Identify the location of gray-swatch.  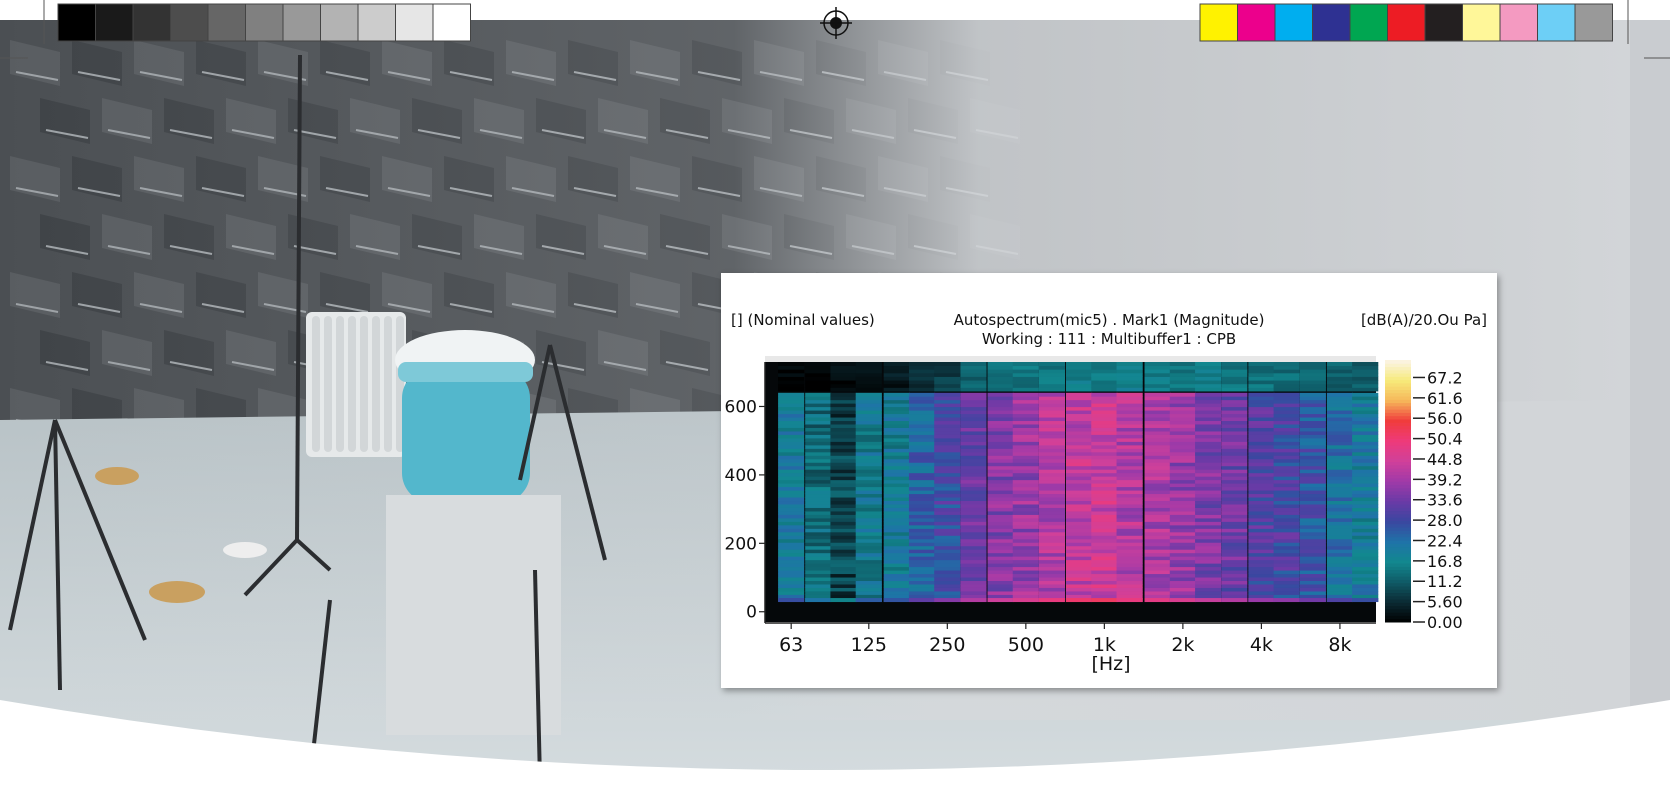
(114, 22).